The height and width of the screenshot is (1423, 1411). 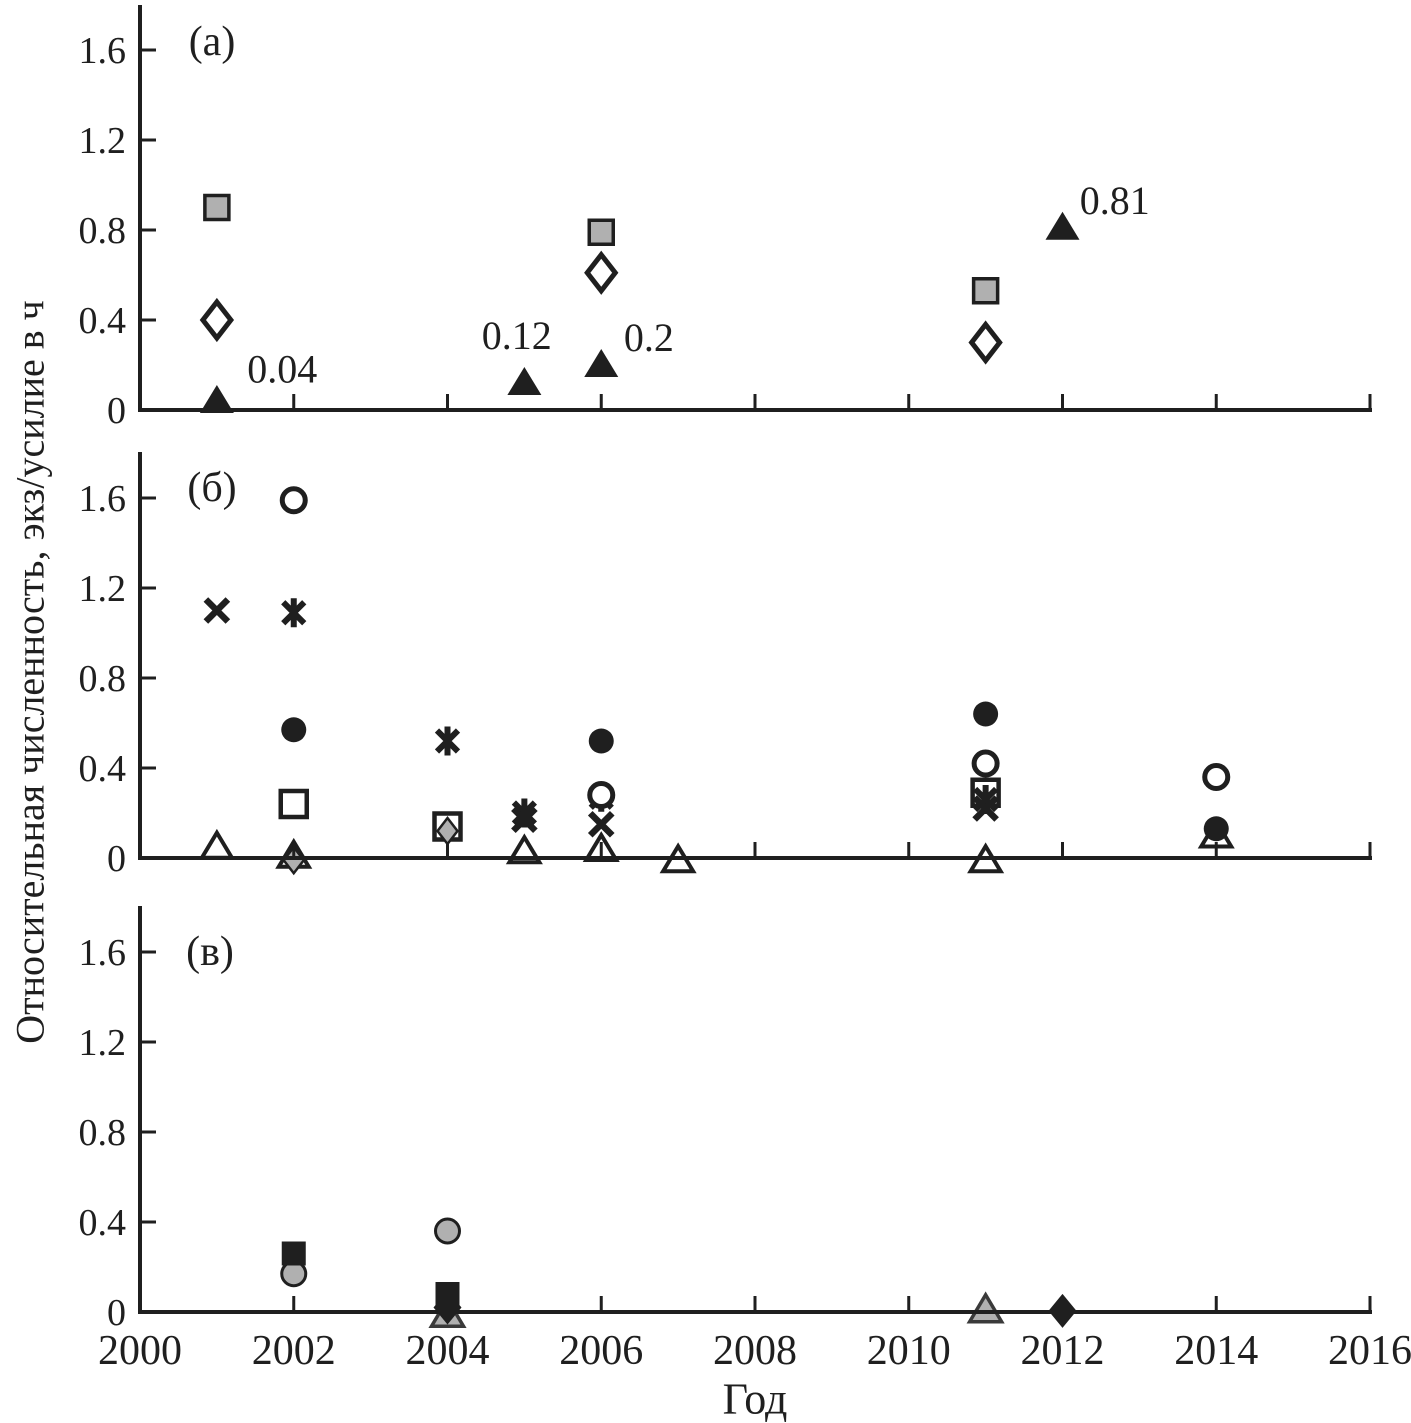 I want to click on annotation-label: 0.12, so click(x=517, y=335).